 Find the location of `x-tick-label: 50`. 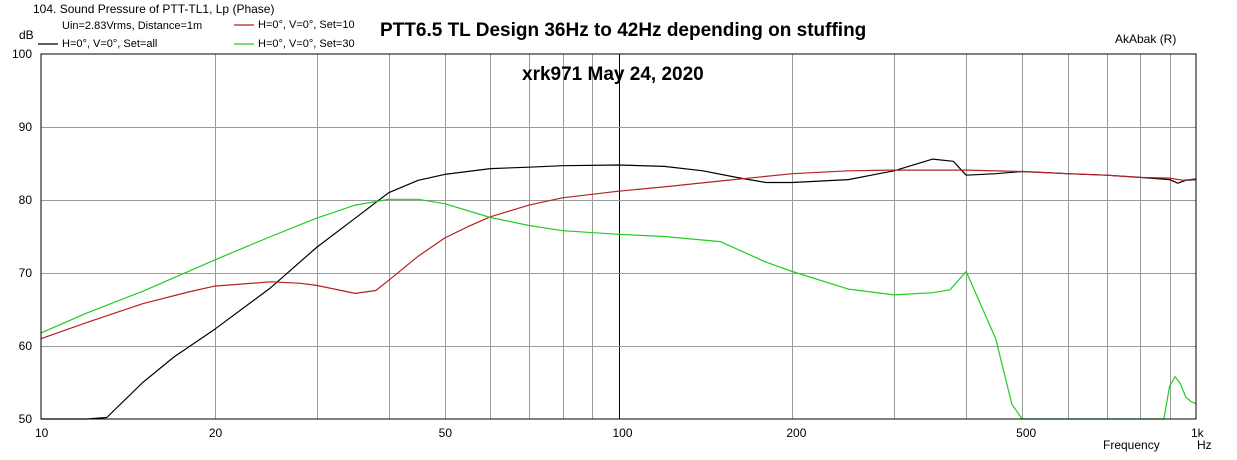

x-tick-label: 50 is located at coordinates (446, 433).